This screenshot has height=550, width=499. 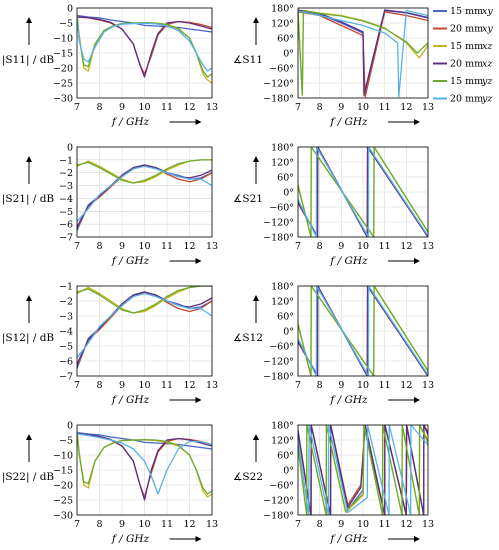 What do you see at coordinates (487, 11) in the screenshot?
I see `legend-plane: xy` at bounding box center [487, 11].